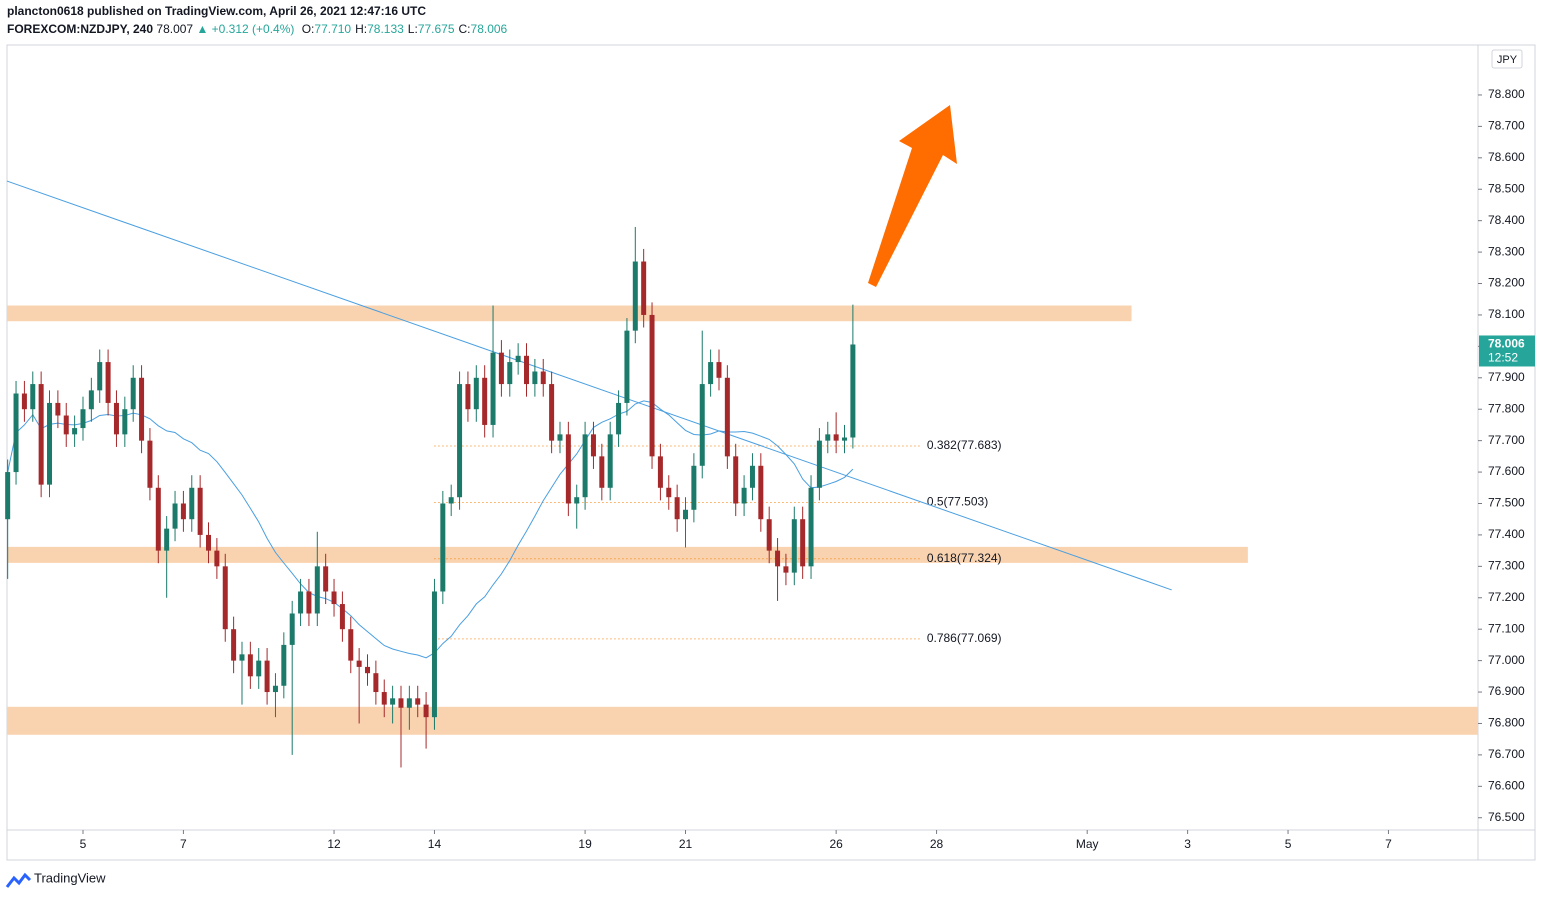 The height and width of the screenshot is (897, 1542). What do you see at coordinates (1506, 251) in the screenshot?
I see `y-tick-label: 78.300` at bounding box center [1506, 251].